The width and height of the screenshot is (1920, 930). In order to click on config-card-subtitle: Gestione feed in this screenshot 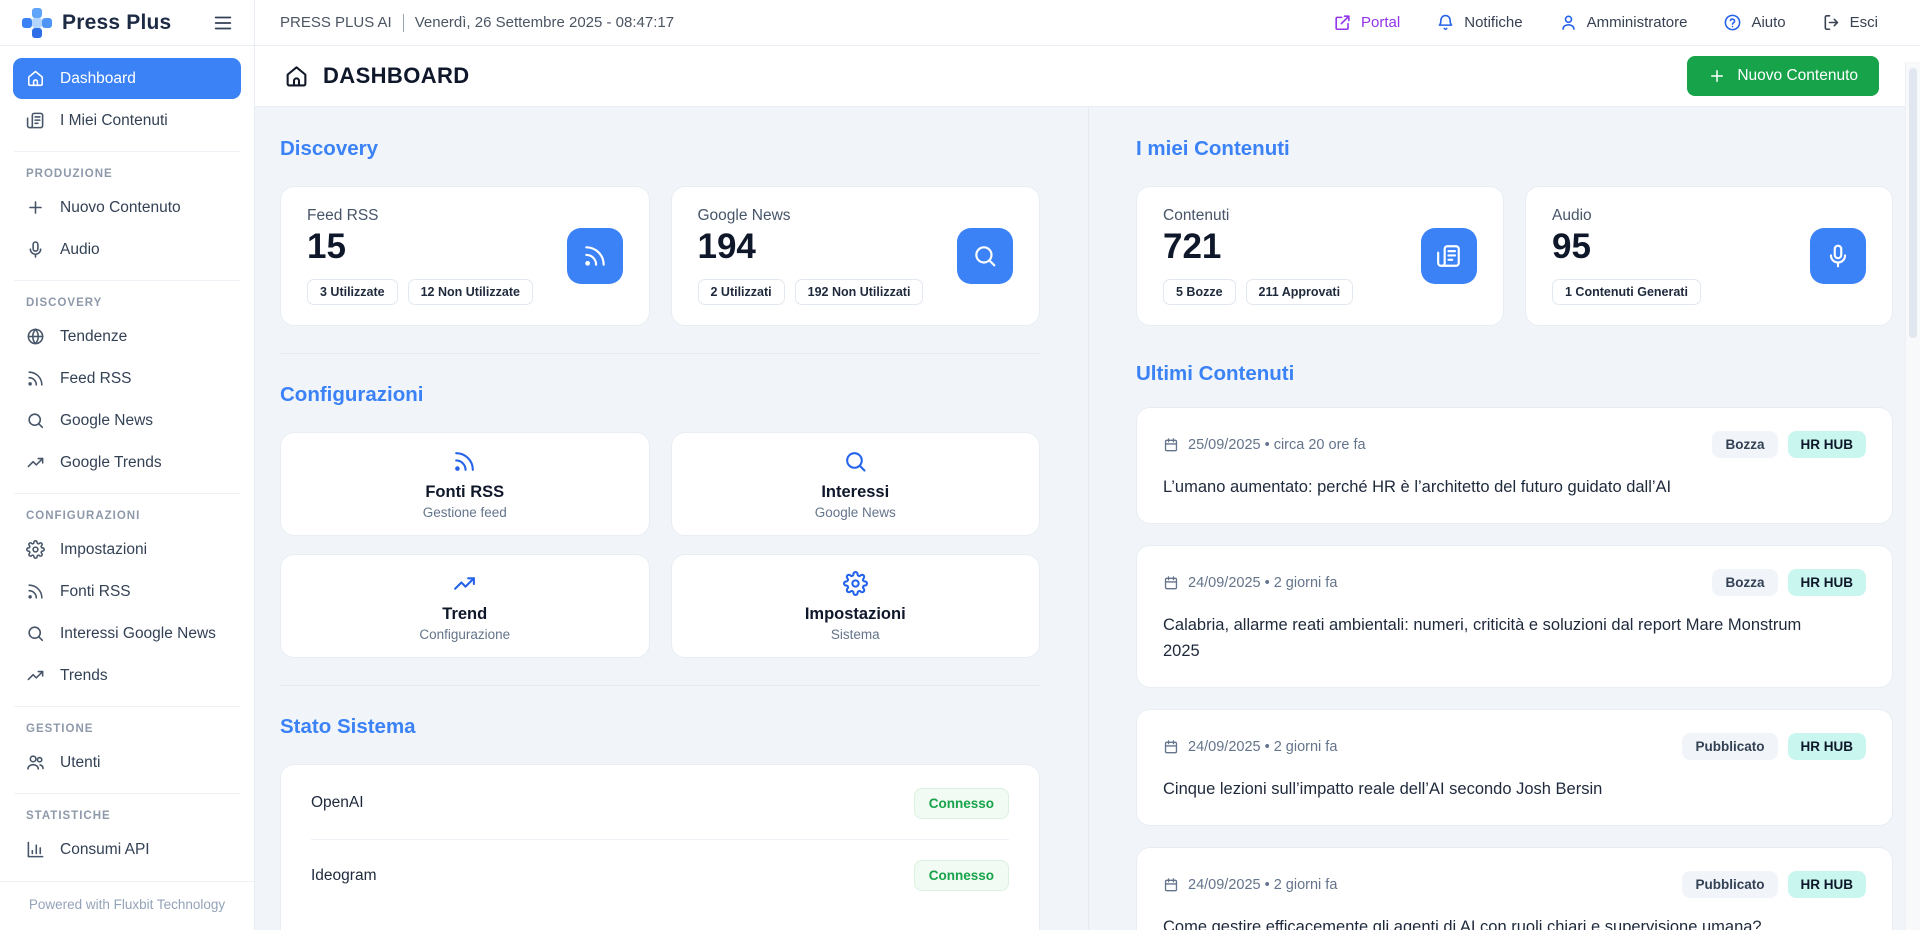, I will do `click(464, 512)`.